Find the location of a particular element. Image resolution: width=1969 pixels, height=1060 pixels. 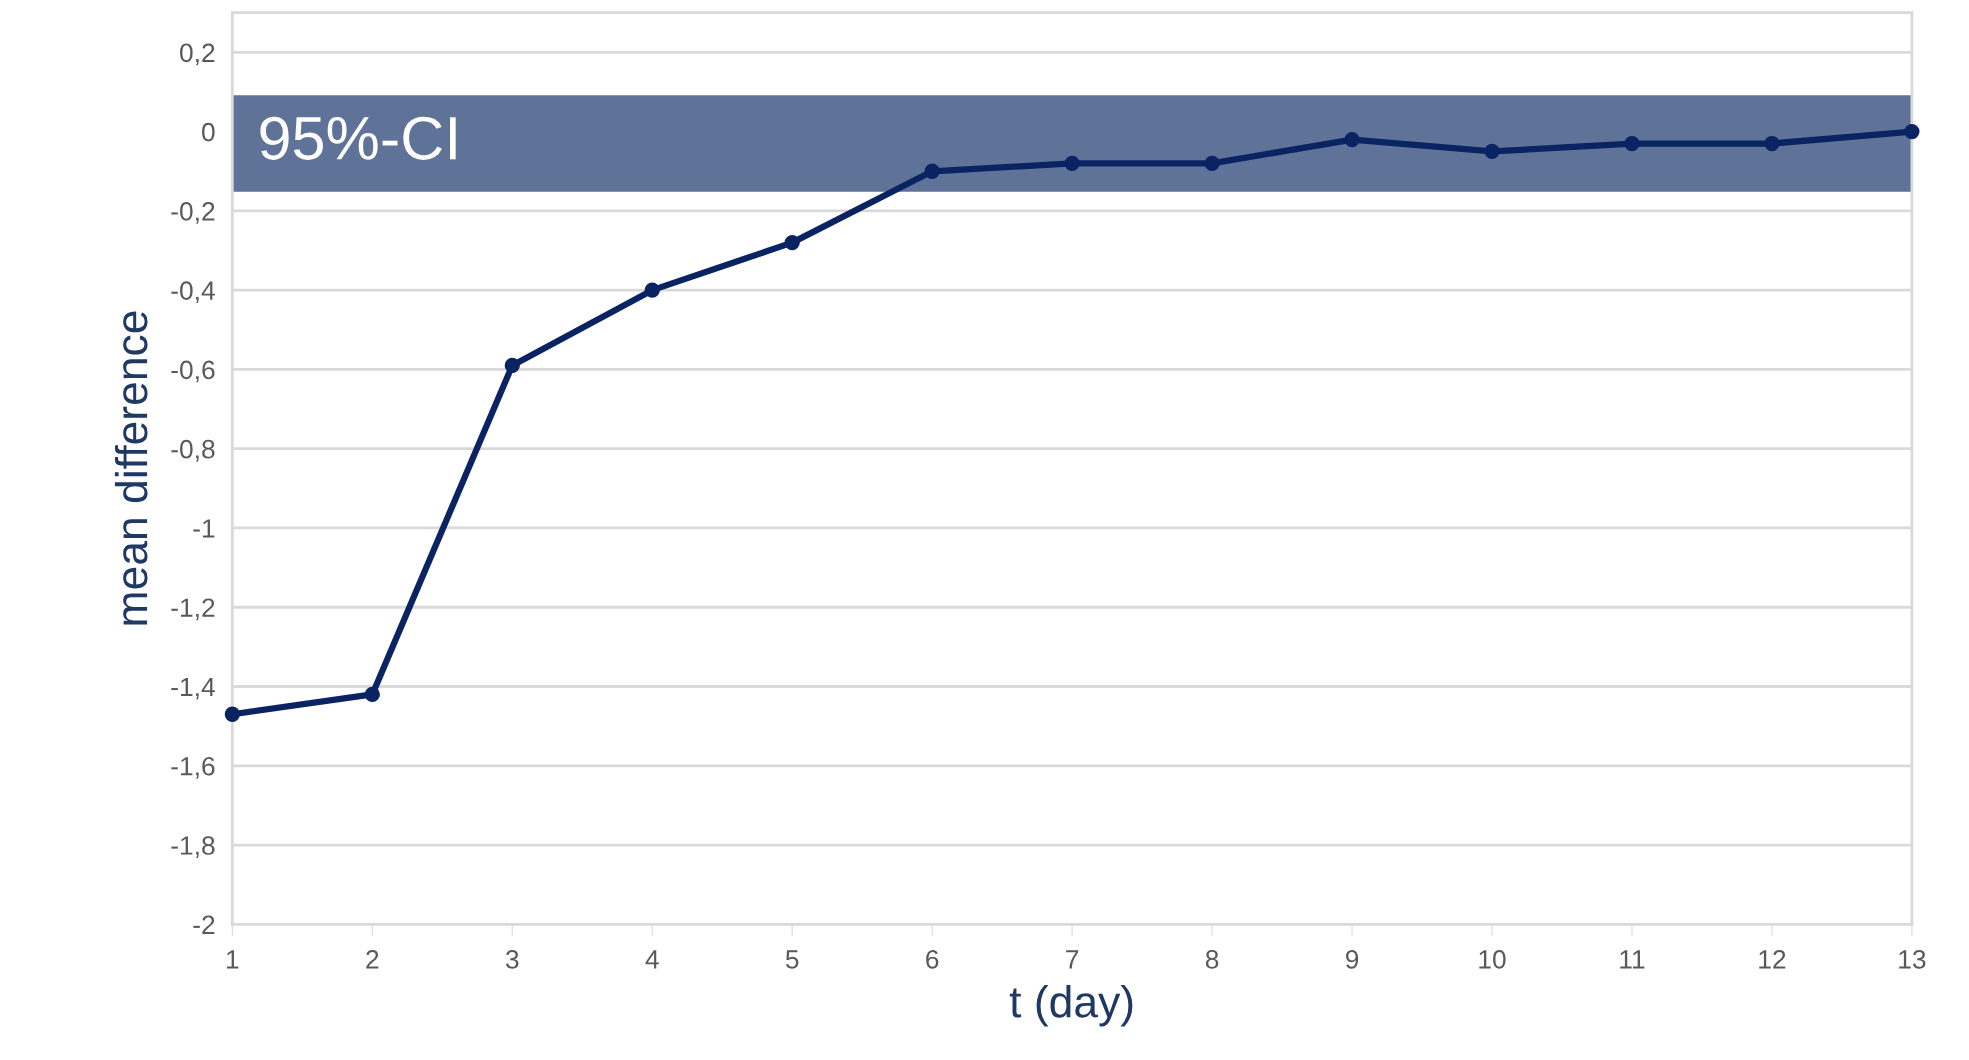

y-tick-label: -0,6 is located at coordinates (193, 371).